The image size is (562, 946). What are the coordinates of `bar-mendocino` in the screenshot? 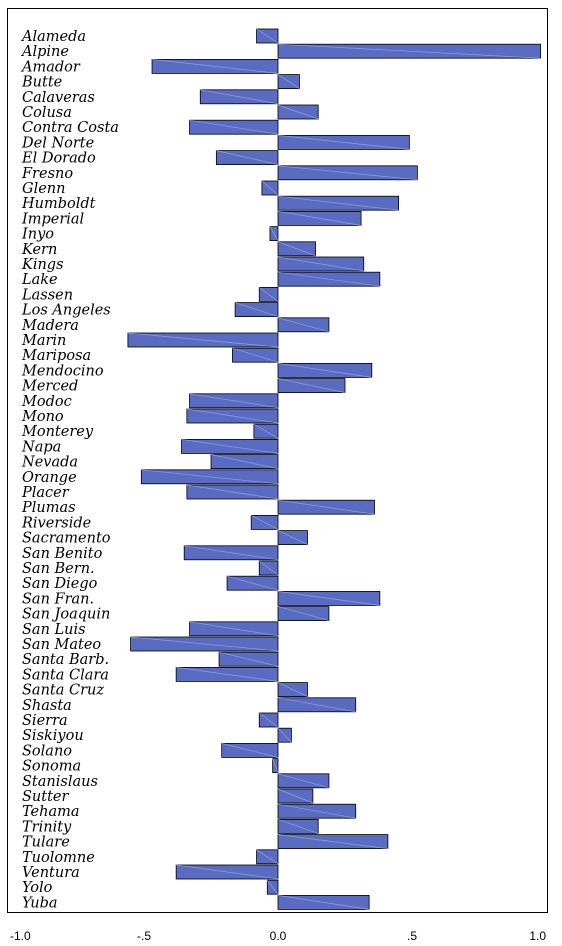 It's located at (325, 370).